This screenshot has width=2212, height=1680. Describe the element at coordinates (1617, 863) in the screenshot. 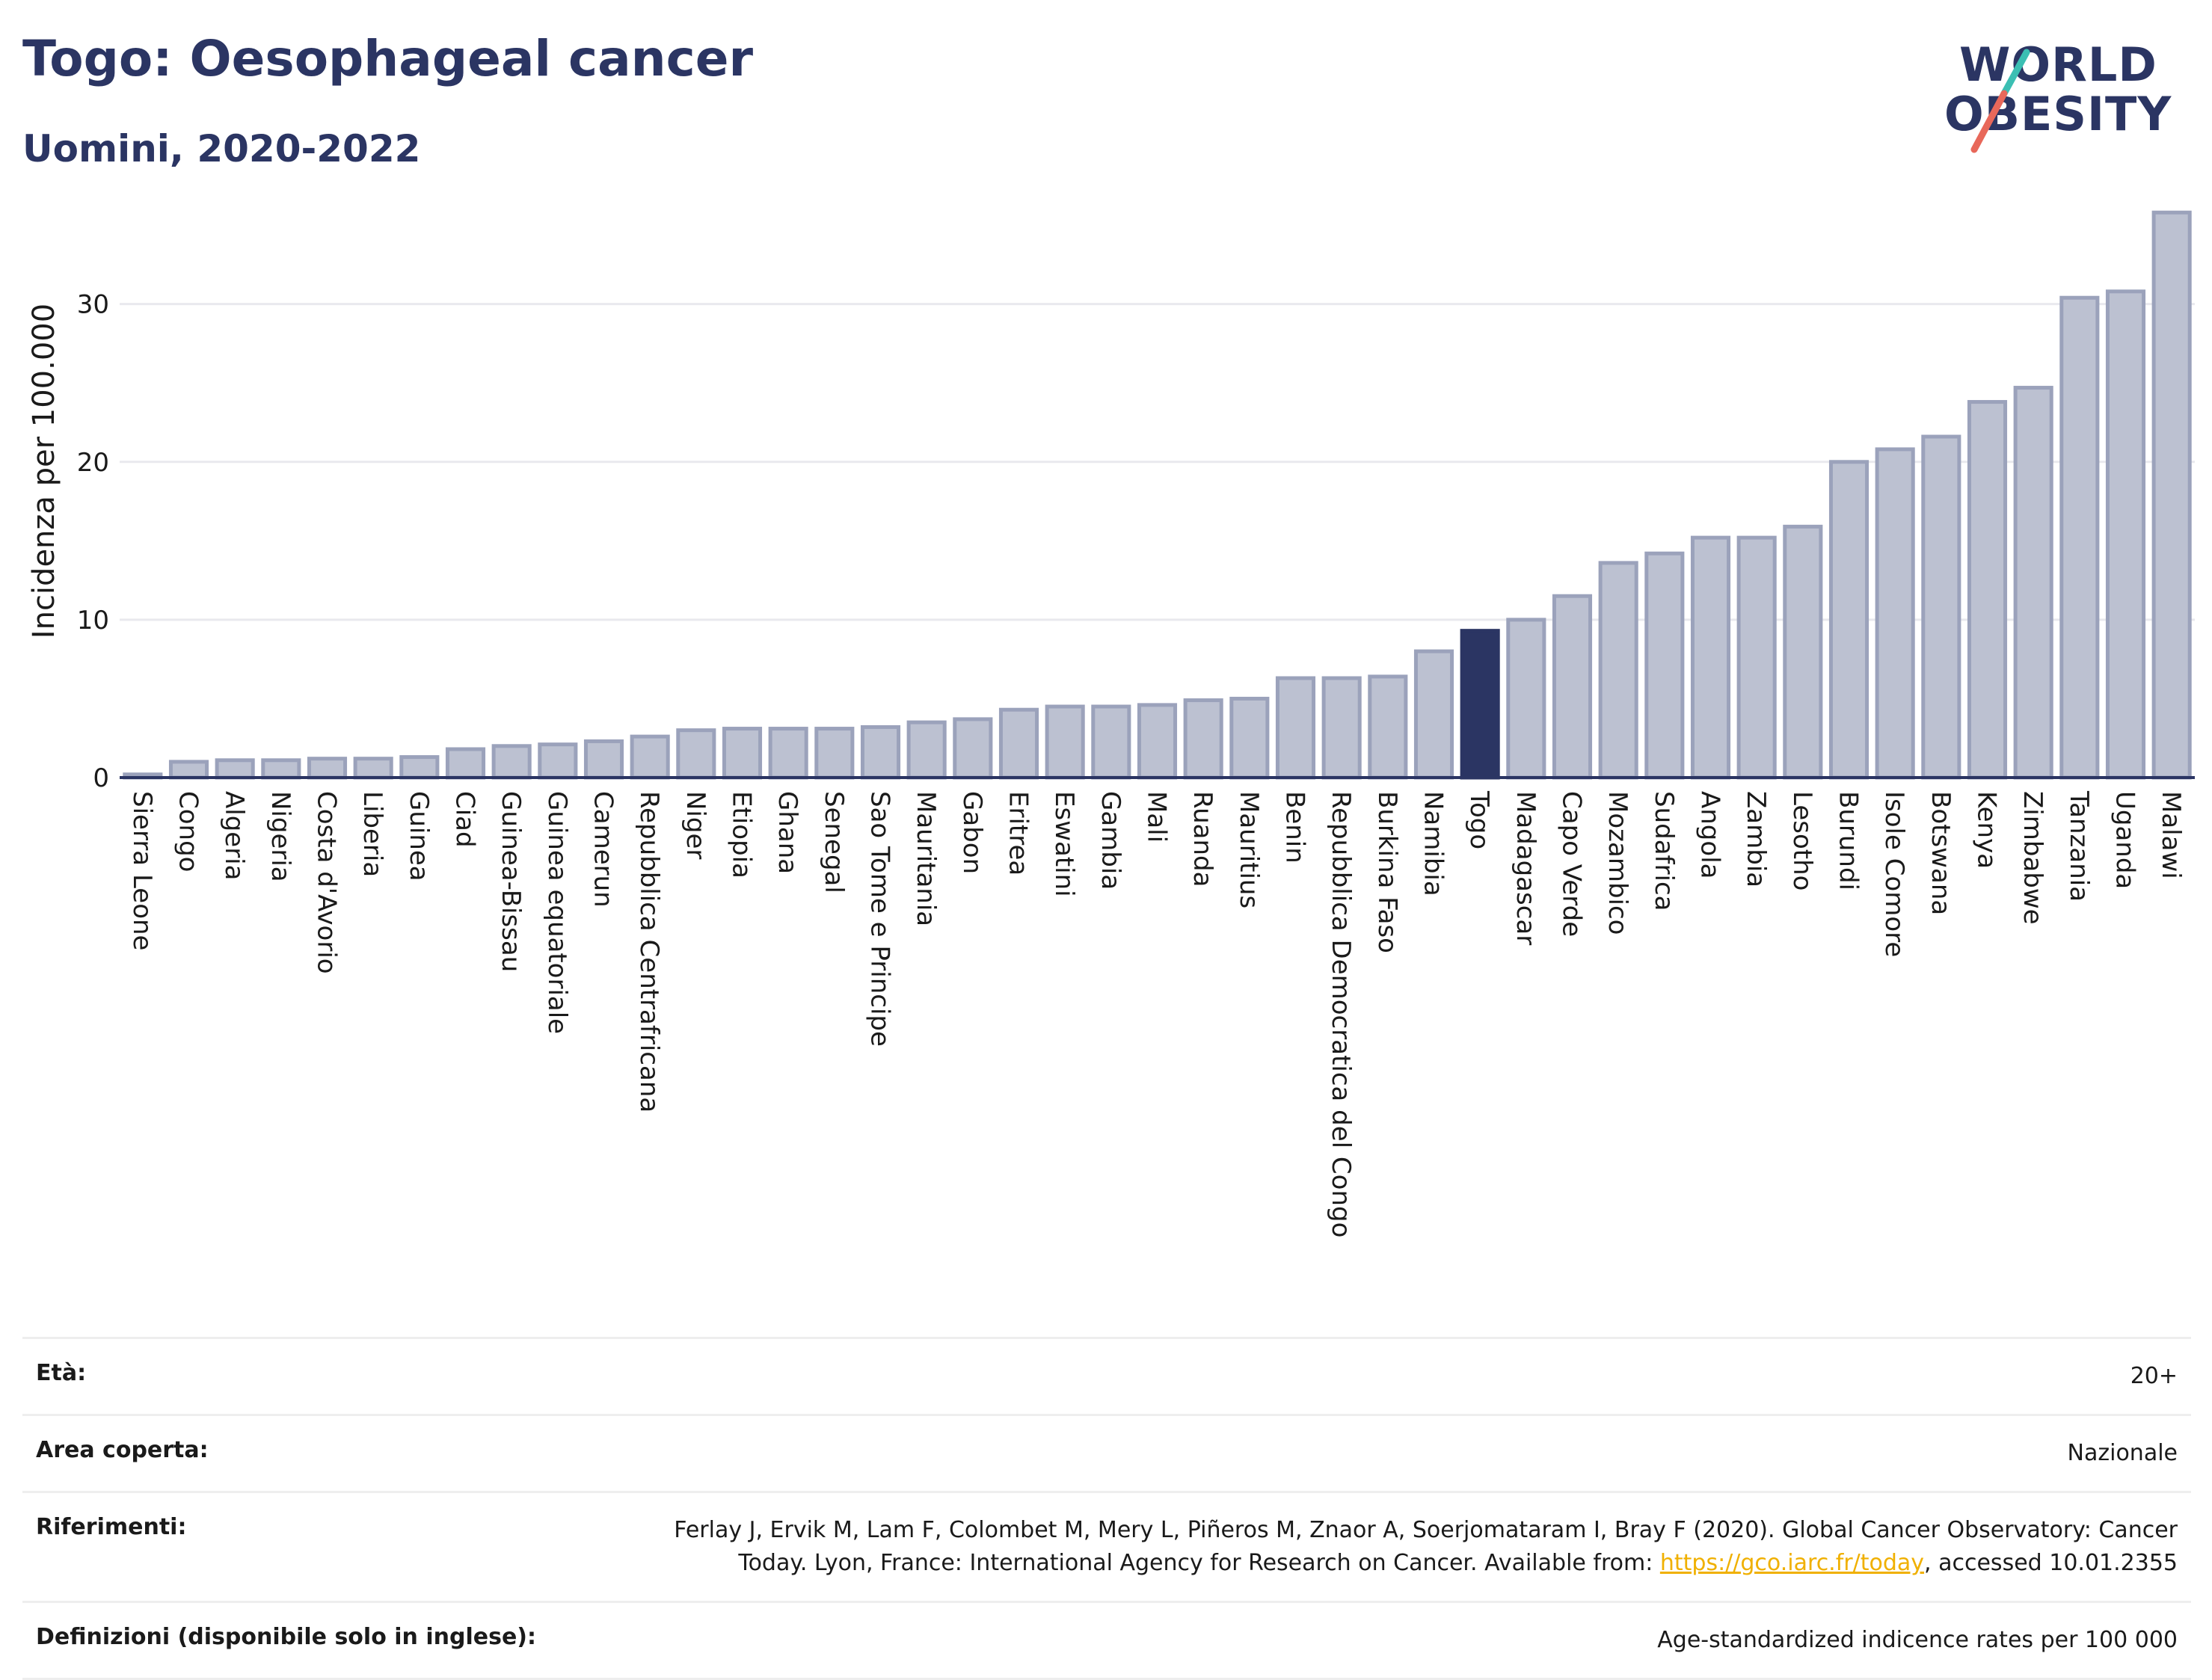

I see `x-tick-label: Mozambico` at that location.